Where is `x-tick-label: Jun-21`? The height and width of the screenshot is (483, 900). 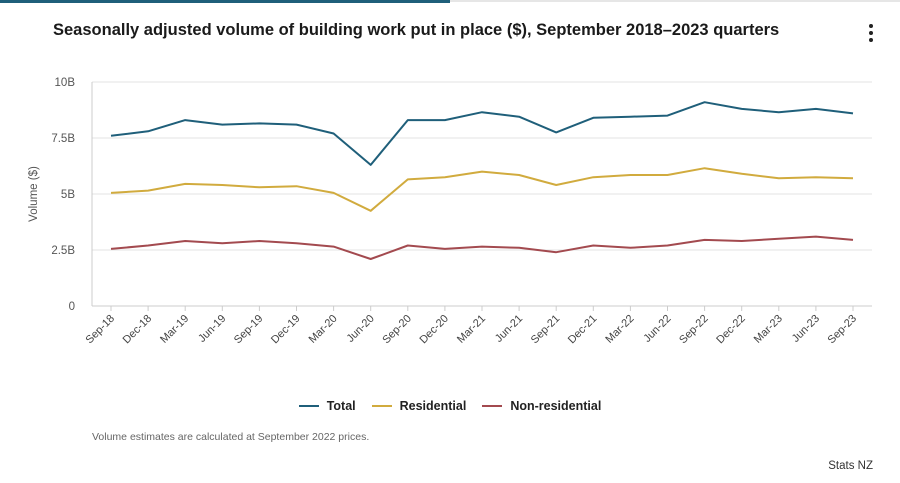
x-tick-label: Jun-21 is located at coordinates (509, 329).